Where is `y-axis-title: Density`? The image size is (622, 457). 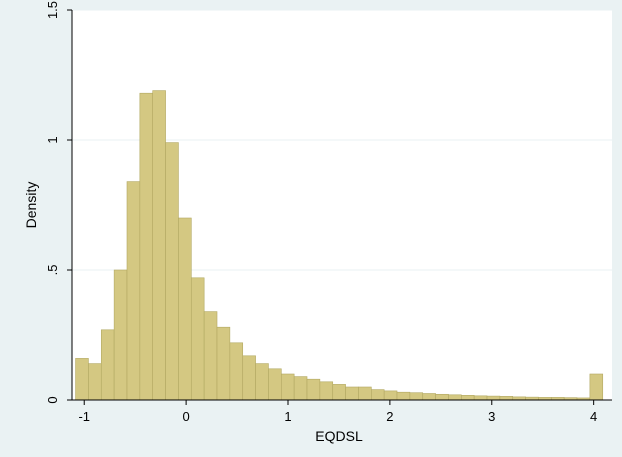
y-axis-title: Density is located at coordinates (31, 205).